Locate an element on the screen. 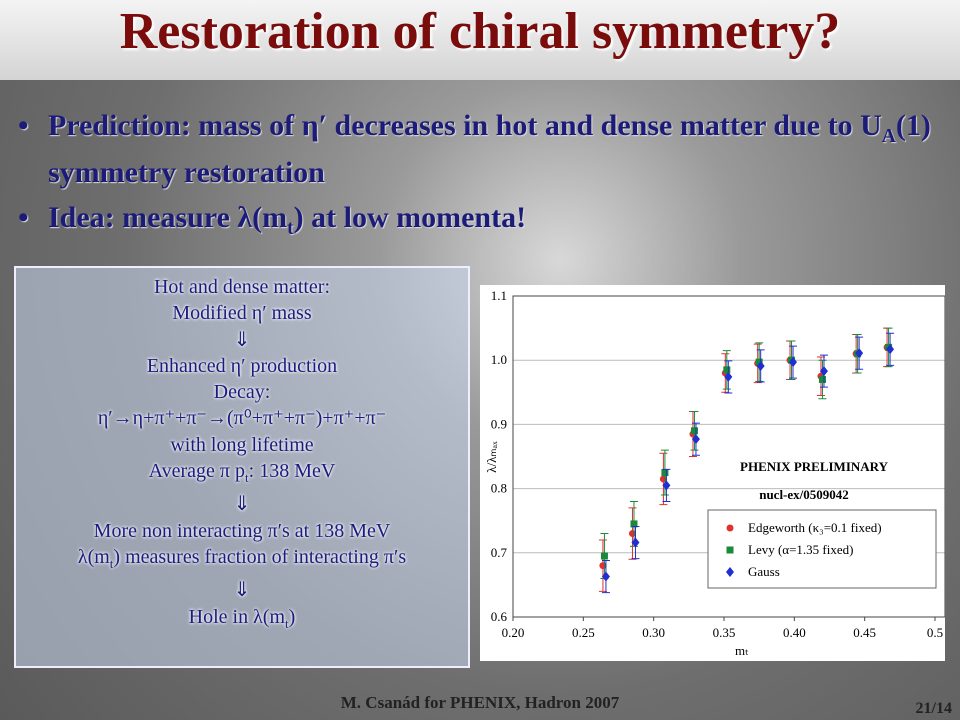  box-line: Hole in λ(mt) is located at coordinates (242, 620).